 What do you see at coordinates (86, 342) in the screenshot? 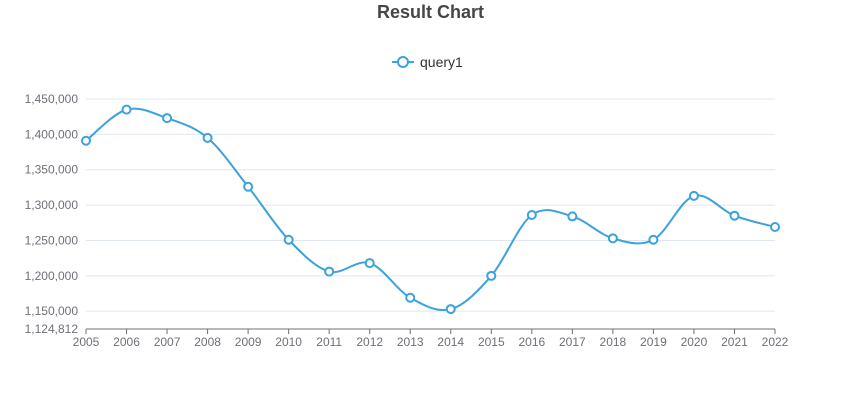
I see `x-tick-label: 2005` at bounding box center [86, 342].